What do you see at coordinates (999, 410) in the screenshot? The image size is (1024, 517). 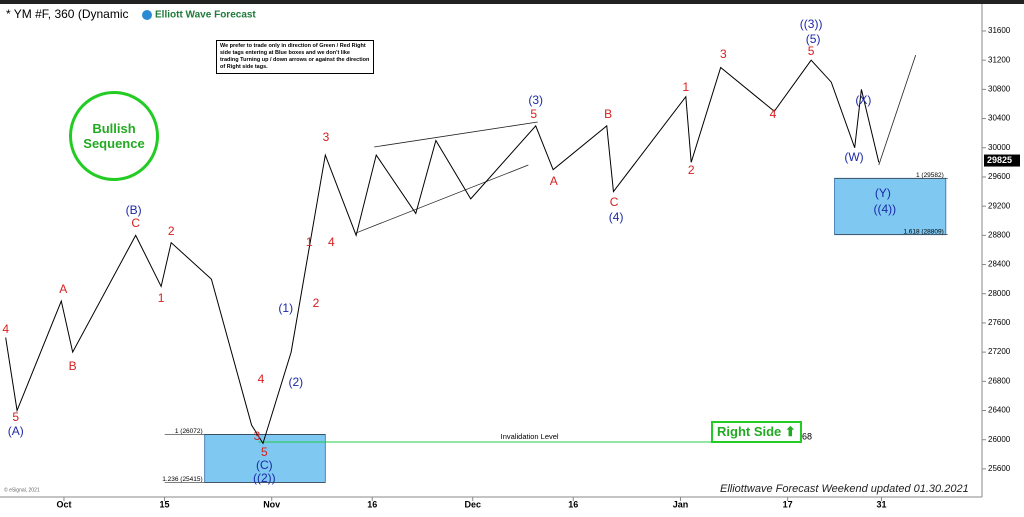 I see `y-tick-label: 26400` at bounding box center [999, 410].